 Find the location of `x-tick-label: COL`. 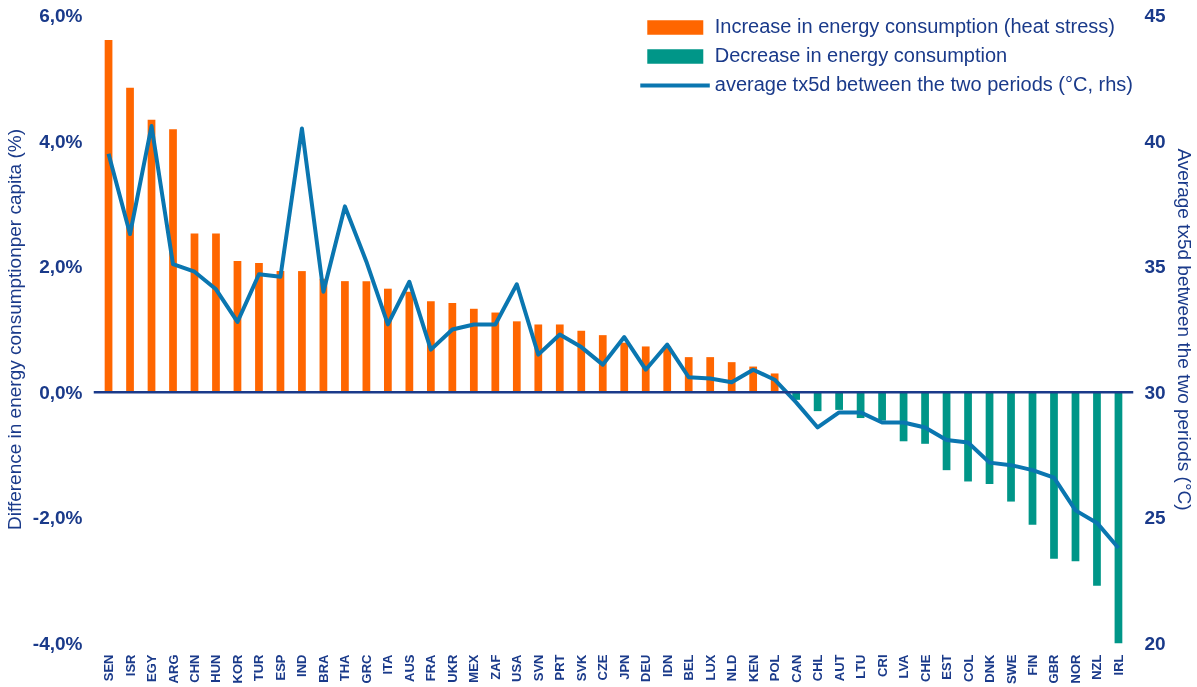

x-tick-label: COL is located at coordinates (968, 668).